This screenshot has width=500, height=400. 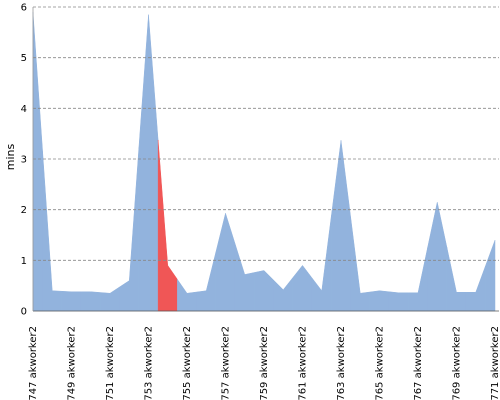 What do you see at coordinates (380, 363) in the screenshot?
I see `x-tick-label: #6765 akworker2` at bounding box center [380, 363].